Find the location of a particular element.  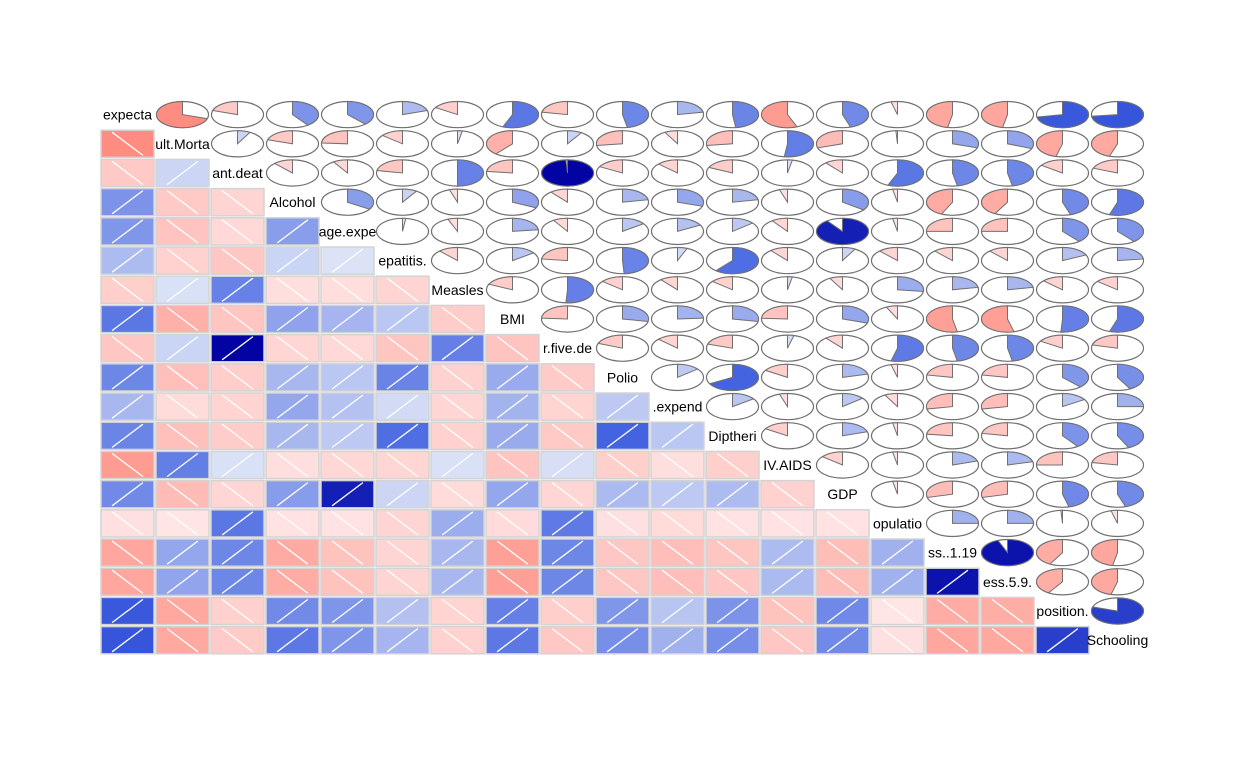

diagonal-label-4: Alcohol is located at coordinates (293, 202).